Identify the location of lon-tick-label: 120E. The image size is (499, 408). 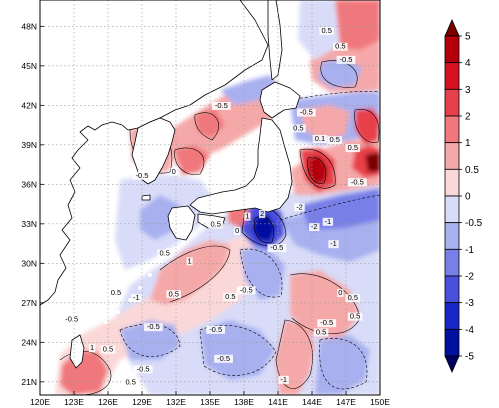
(40, 402).